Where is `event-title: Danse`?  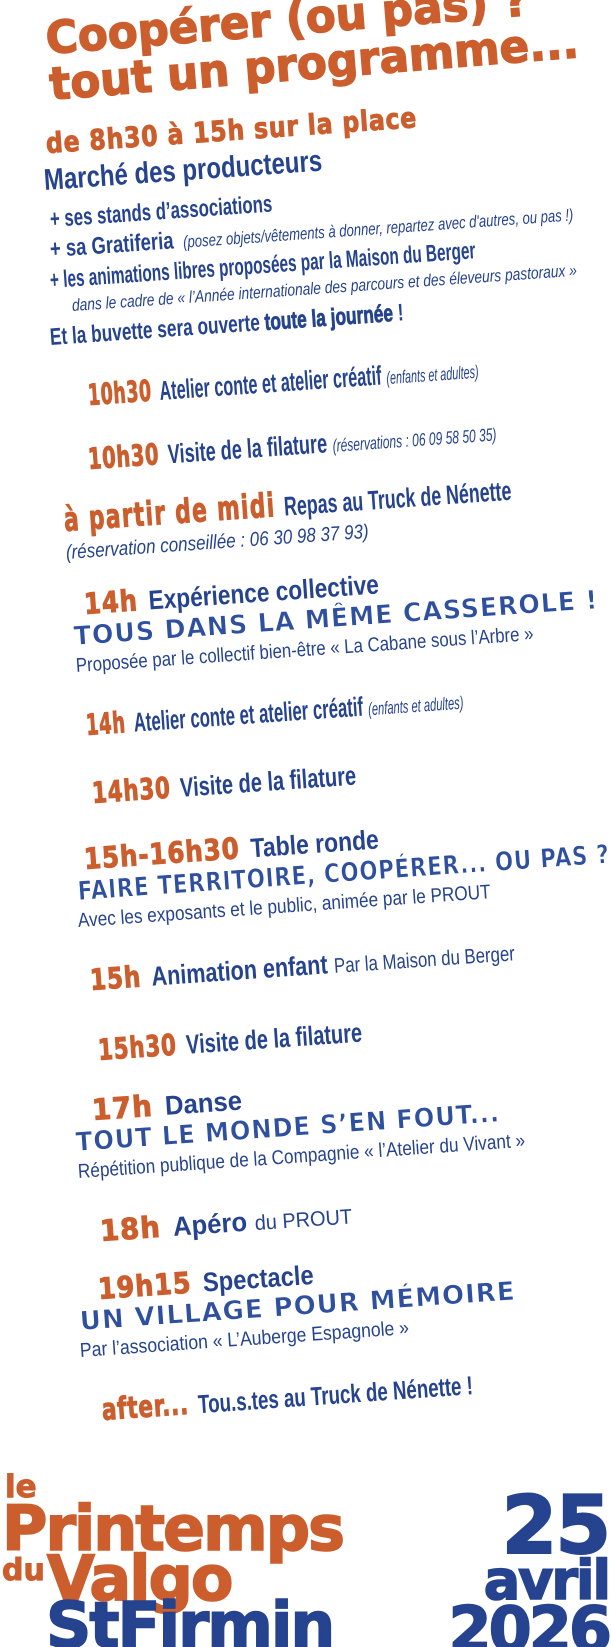
event-title: Danse is located at coordinates (203, 1103).